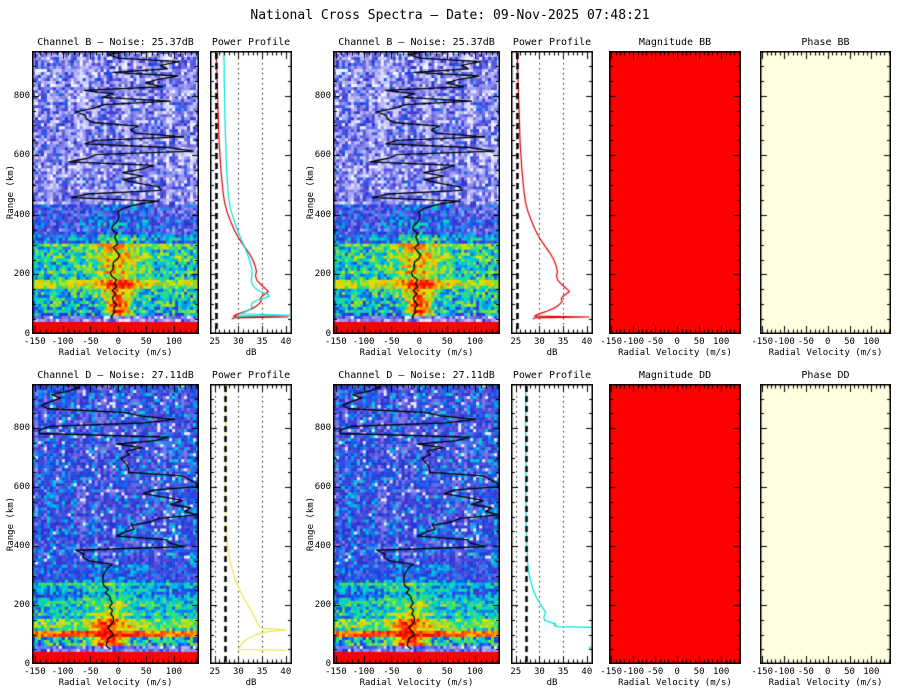 Image resolution: width=900 pixels, height=700 pixels. What do you see at coordinates (251, 375) in the screenshot?
I see `panel-title-power-profile-d-1: Power Profile` at bounding box center [251, 375].